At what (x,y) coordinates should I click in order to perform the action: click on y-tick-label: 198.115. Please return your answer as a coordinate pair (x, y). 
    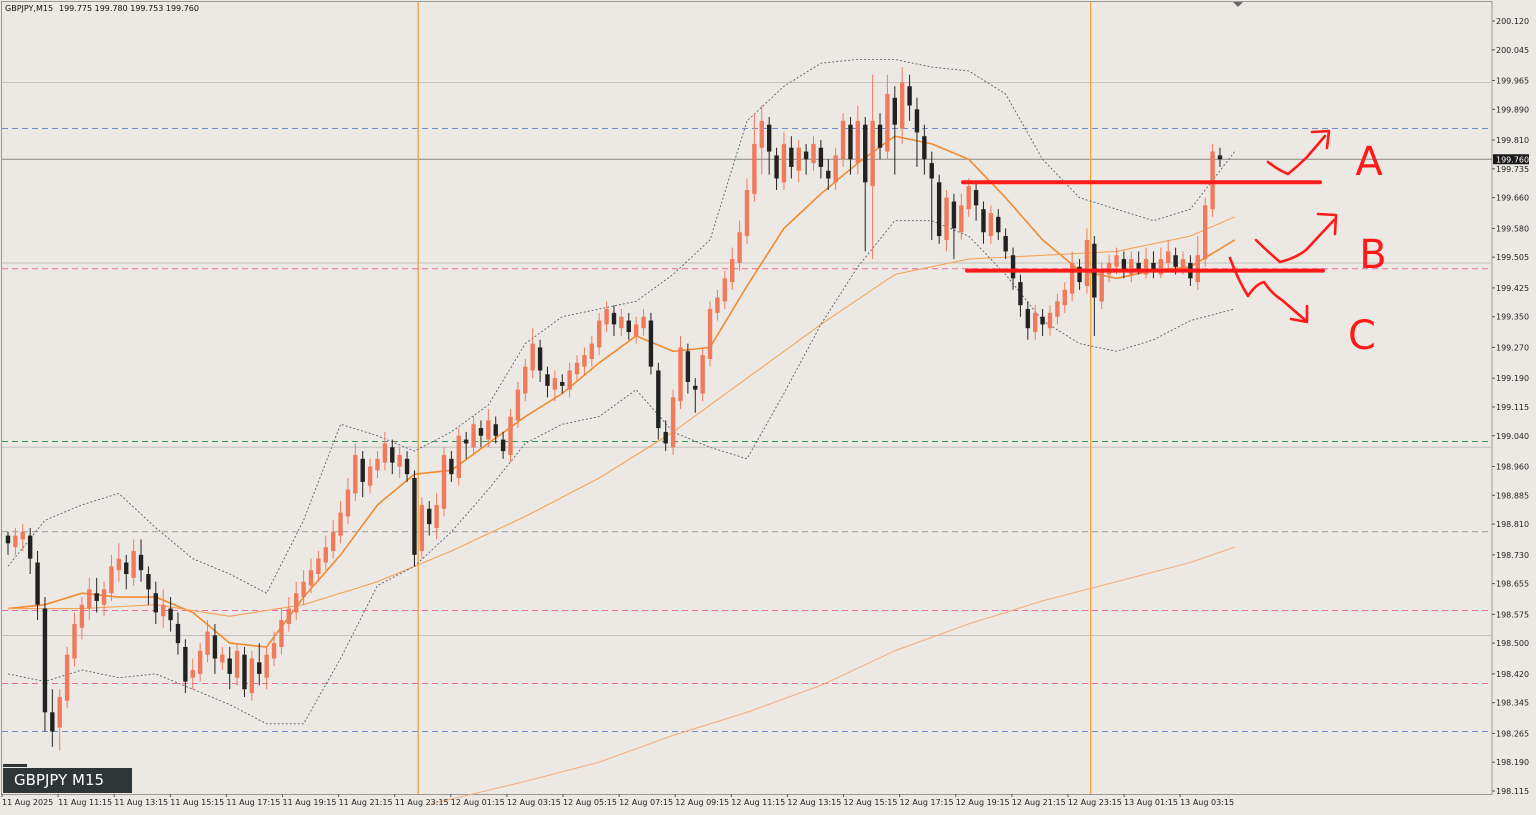
    Looking at the image, I should click on (1512, 791).